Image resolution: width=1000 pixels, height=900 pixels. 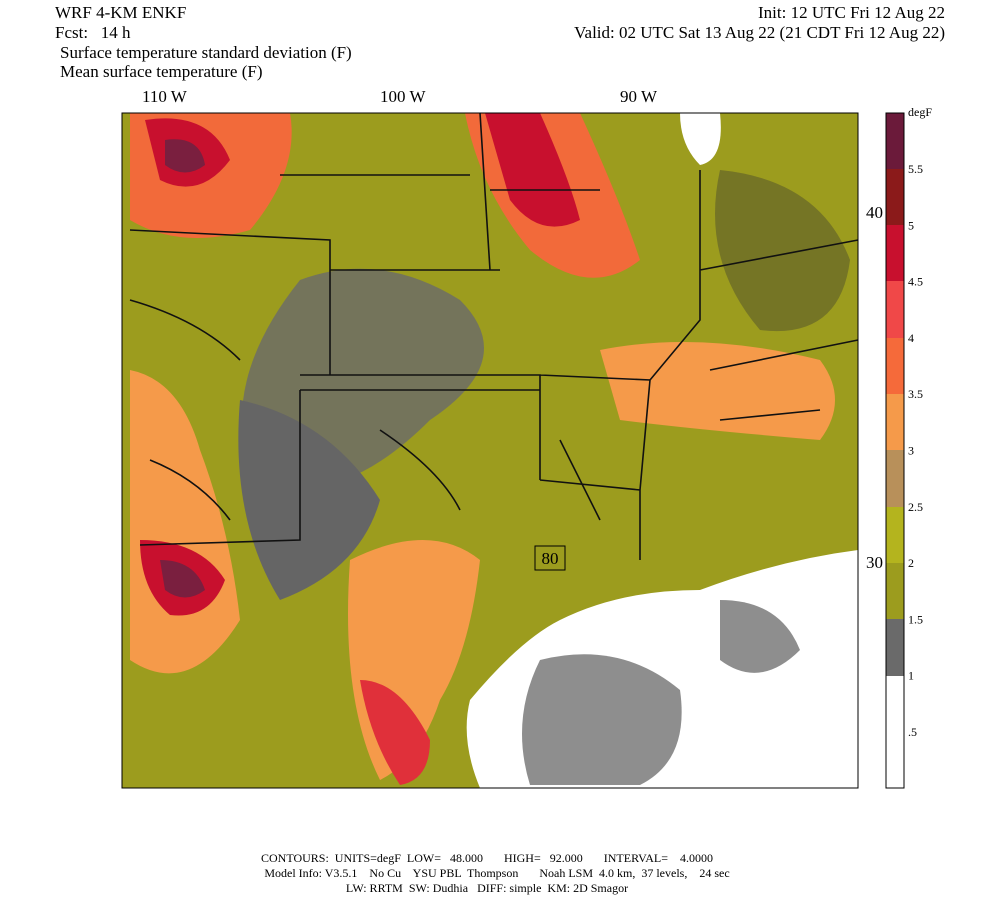 I want to click on colorbar: degF 5.554.543.532.521.51.5, so click(x=908, y=447).